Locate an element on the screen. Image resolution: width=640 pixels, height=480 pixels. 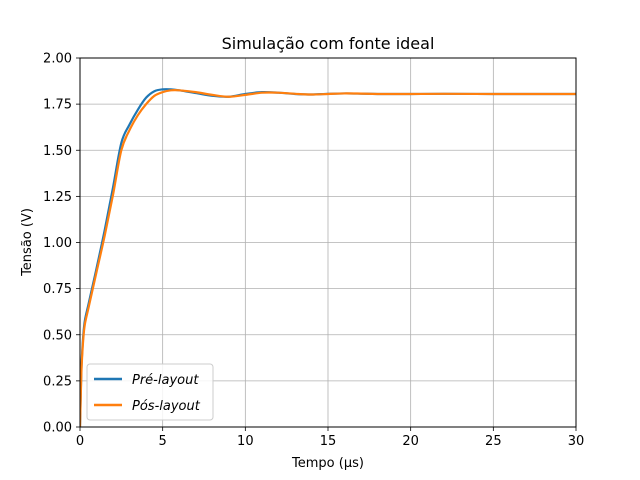
y-tick-label: 0.50 is located at coordinates (57, 335).